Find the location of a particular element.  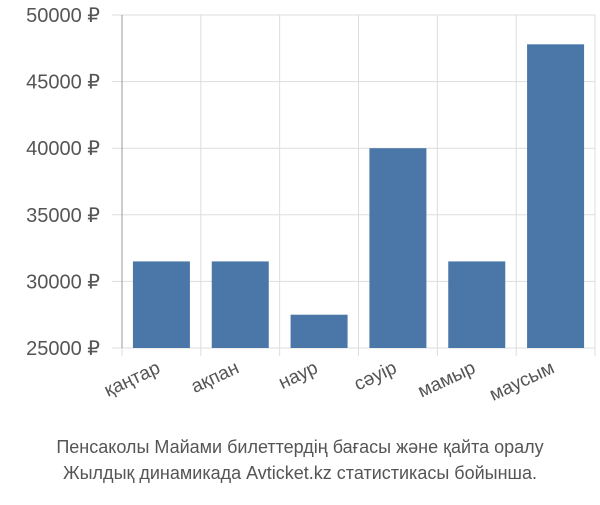

x-tick-label: мамыр is located at coordinates (447, 379).